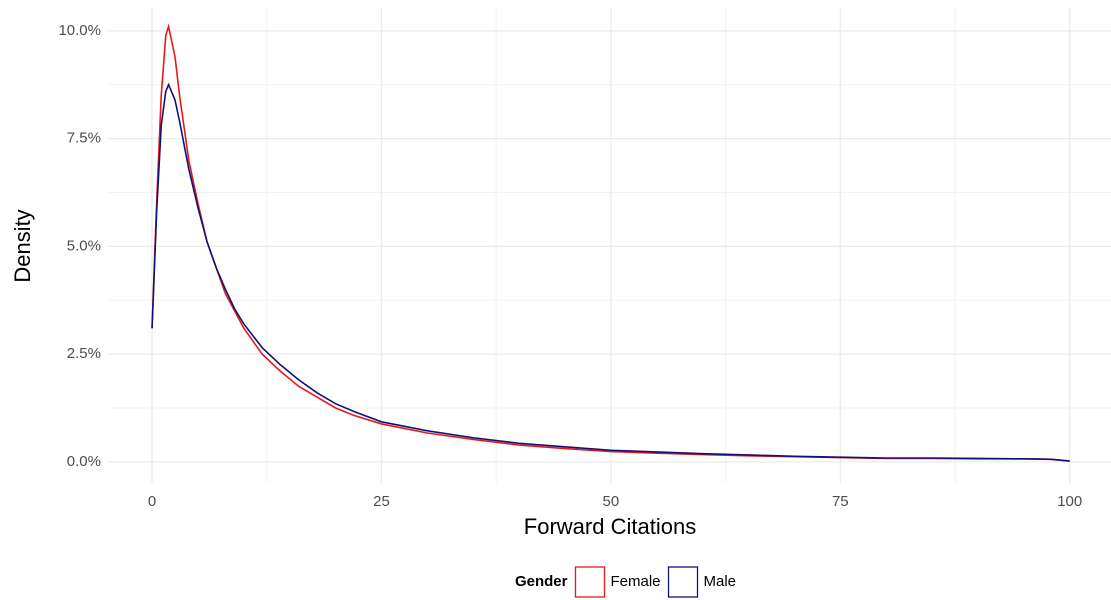 This screenshot has width=1111, height=600. Describe the element at coordinates (381, 501) in the screenshot. I see `x-tick-label: 25` at that location.